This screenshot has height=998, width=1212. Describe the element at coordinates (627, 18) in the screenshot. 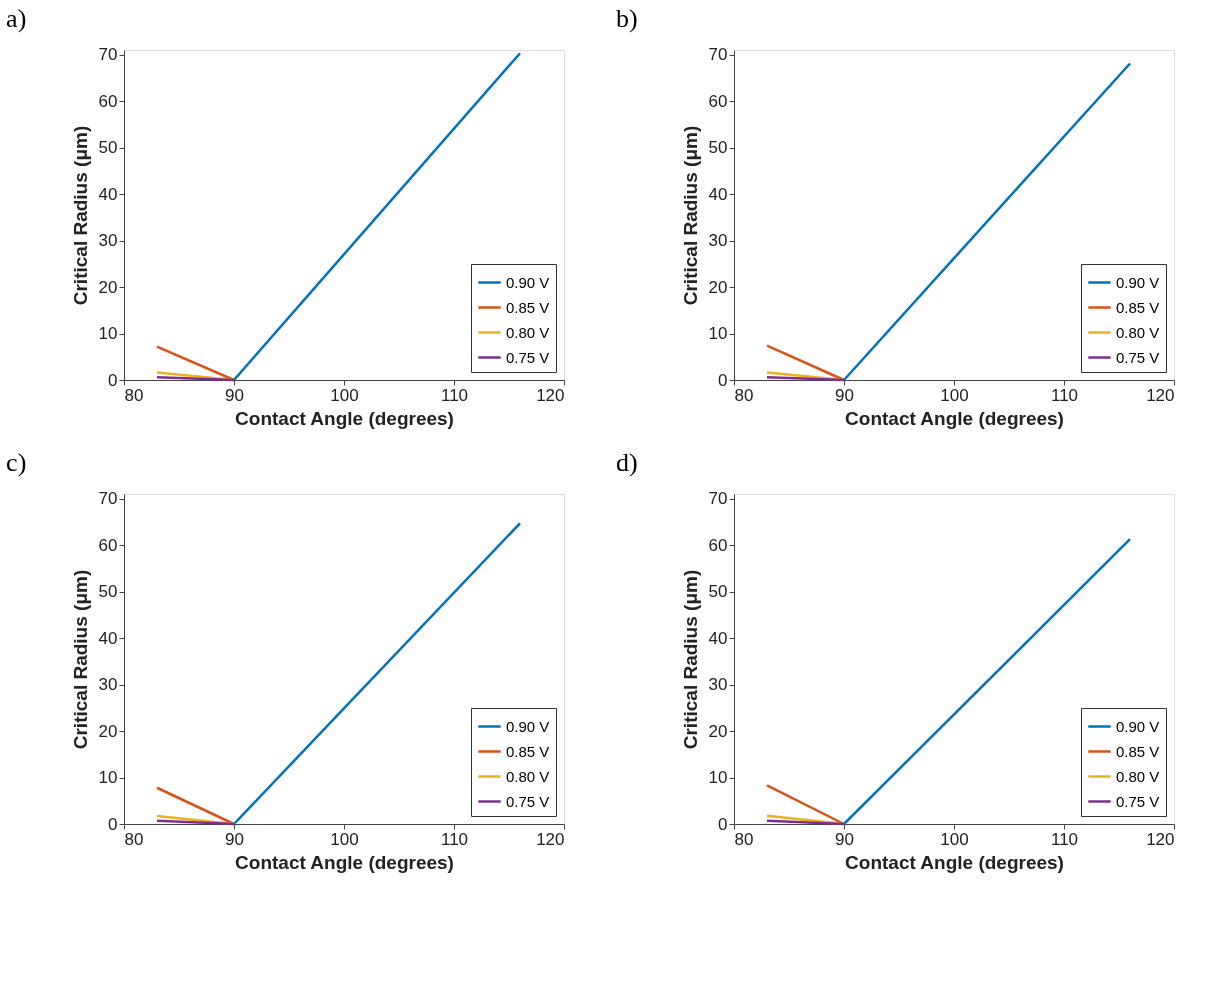

I see `chart-title: b)` at that location.